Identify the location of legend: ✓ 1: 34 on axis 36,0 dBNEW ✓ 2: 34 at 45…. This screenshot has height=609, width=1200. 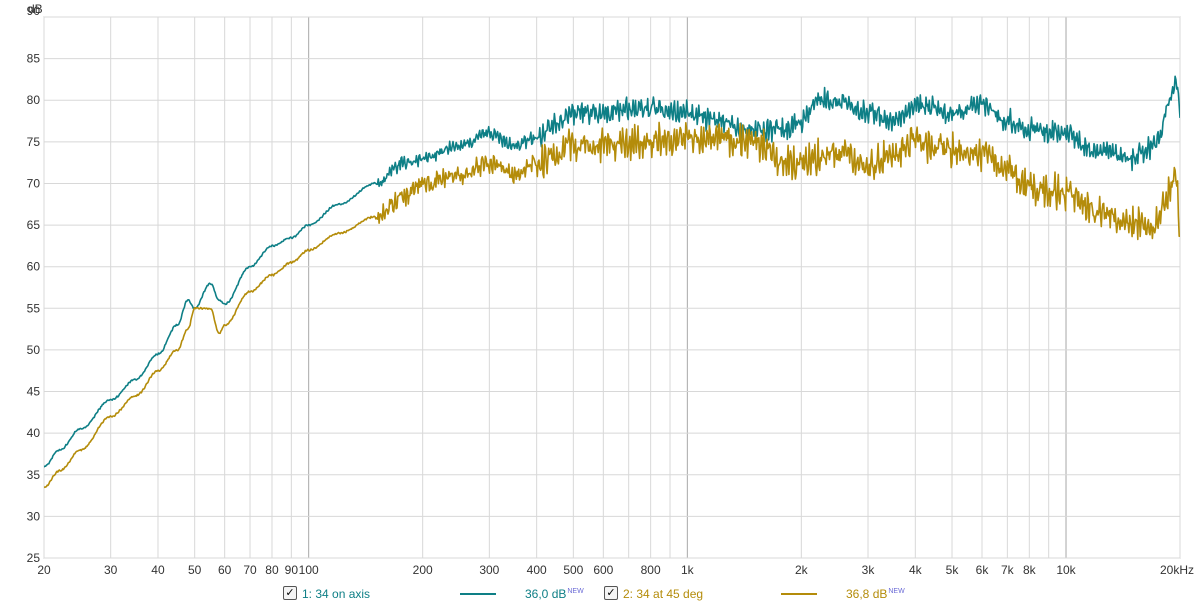
(600, 594).